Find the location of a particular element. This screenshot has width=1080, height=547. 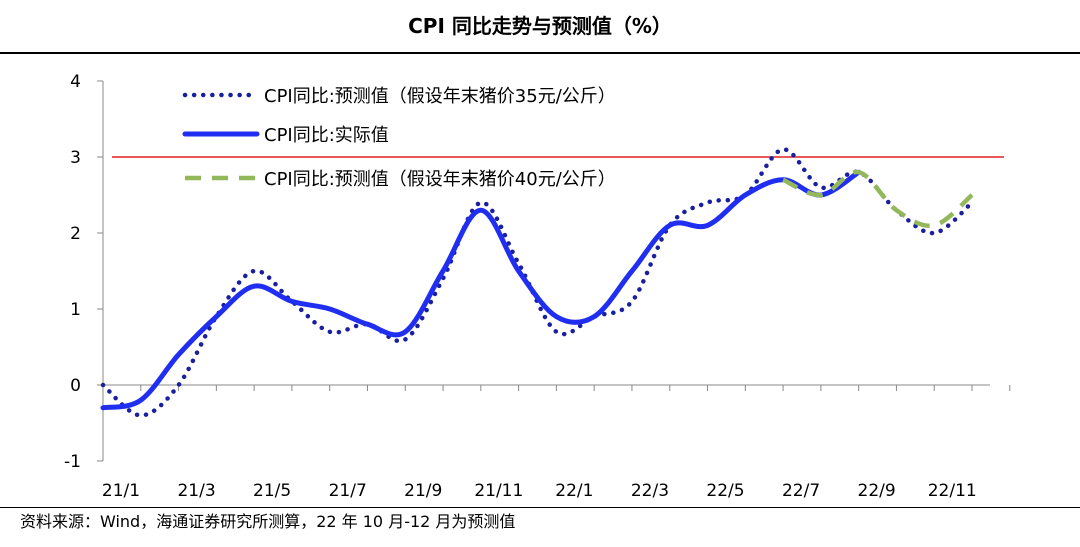

x-tick-label: 22/7 is located at coordinates (801, 491).